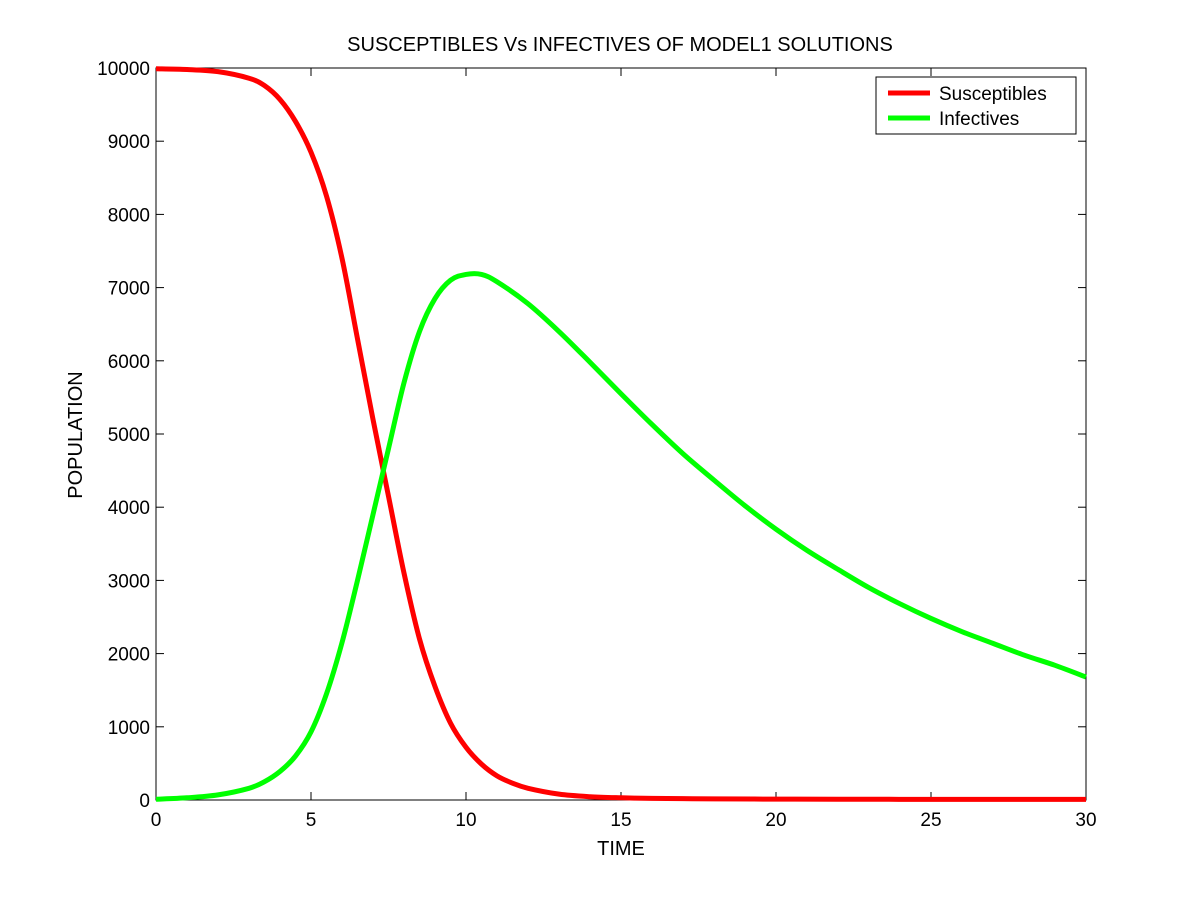  Describe the element at coordinates (930, 820) in the screenshot. I see `x-tick-label: 25` at that location.